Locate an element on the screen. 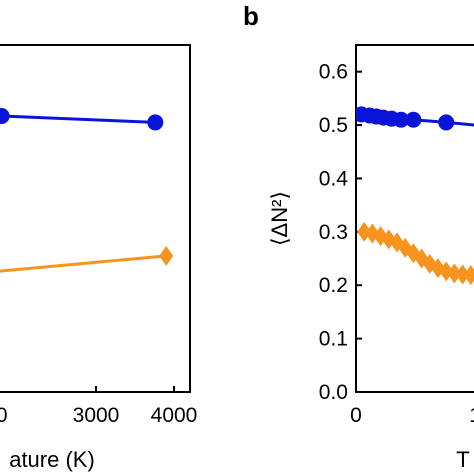  panel-b-x-tick-label: 1000 is located at coordinates (471, 415).